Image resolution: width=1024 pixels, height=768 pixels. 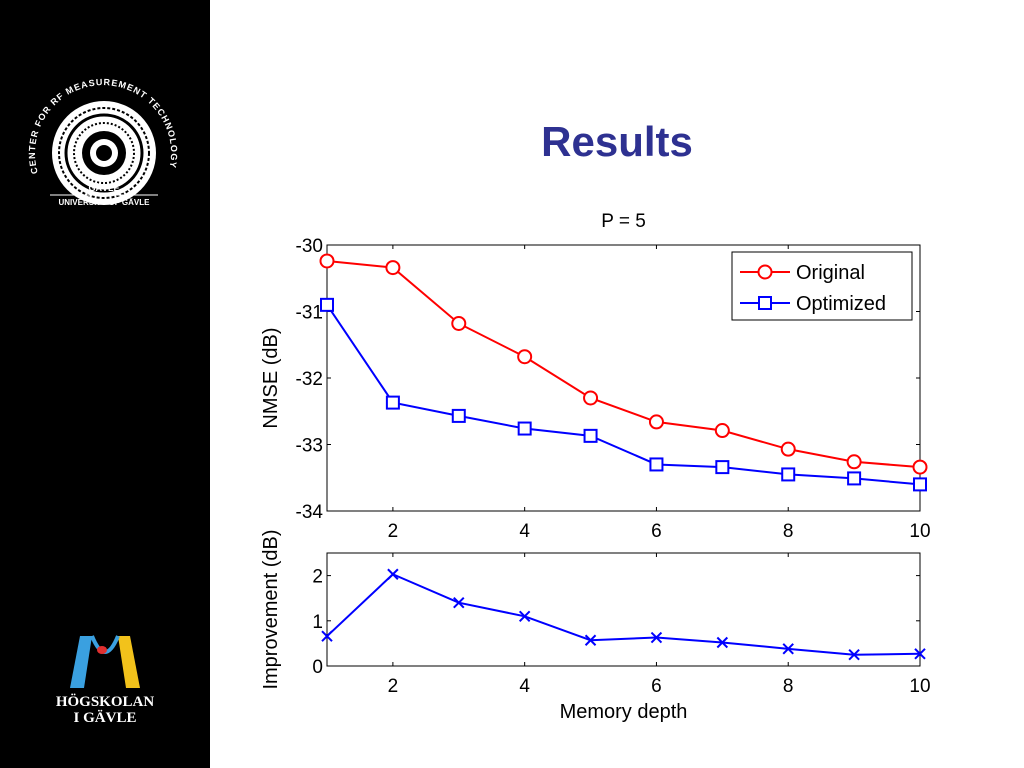 I want to click on legend-label: Original, so click(x=830, y=273).